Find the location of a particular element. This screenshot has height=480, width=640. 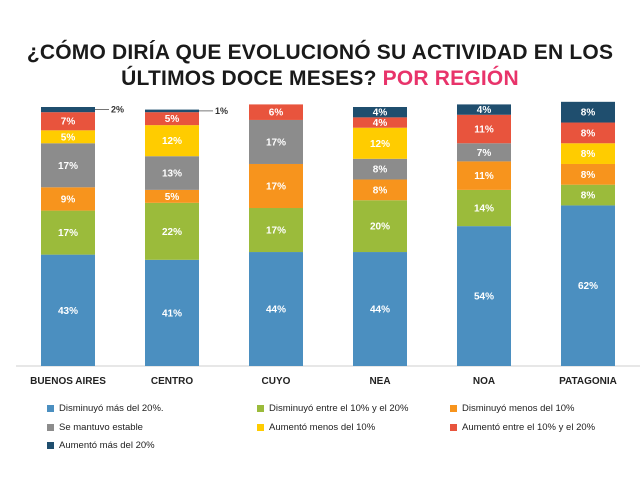

legend-item: Aumentó entre el 10% y el 20% is located at coordinates (522, 427).